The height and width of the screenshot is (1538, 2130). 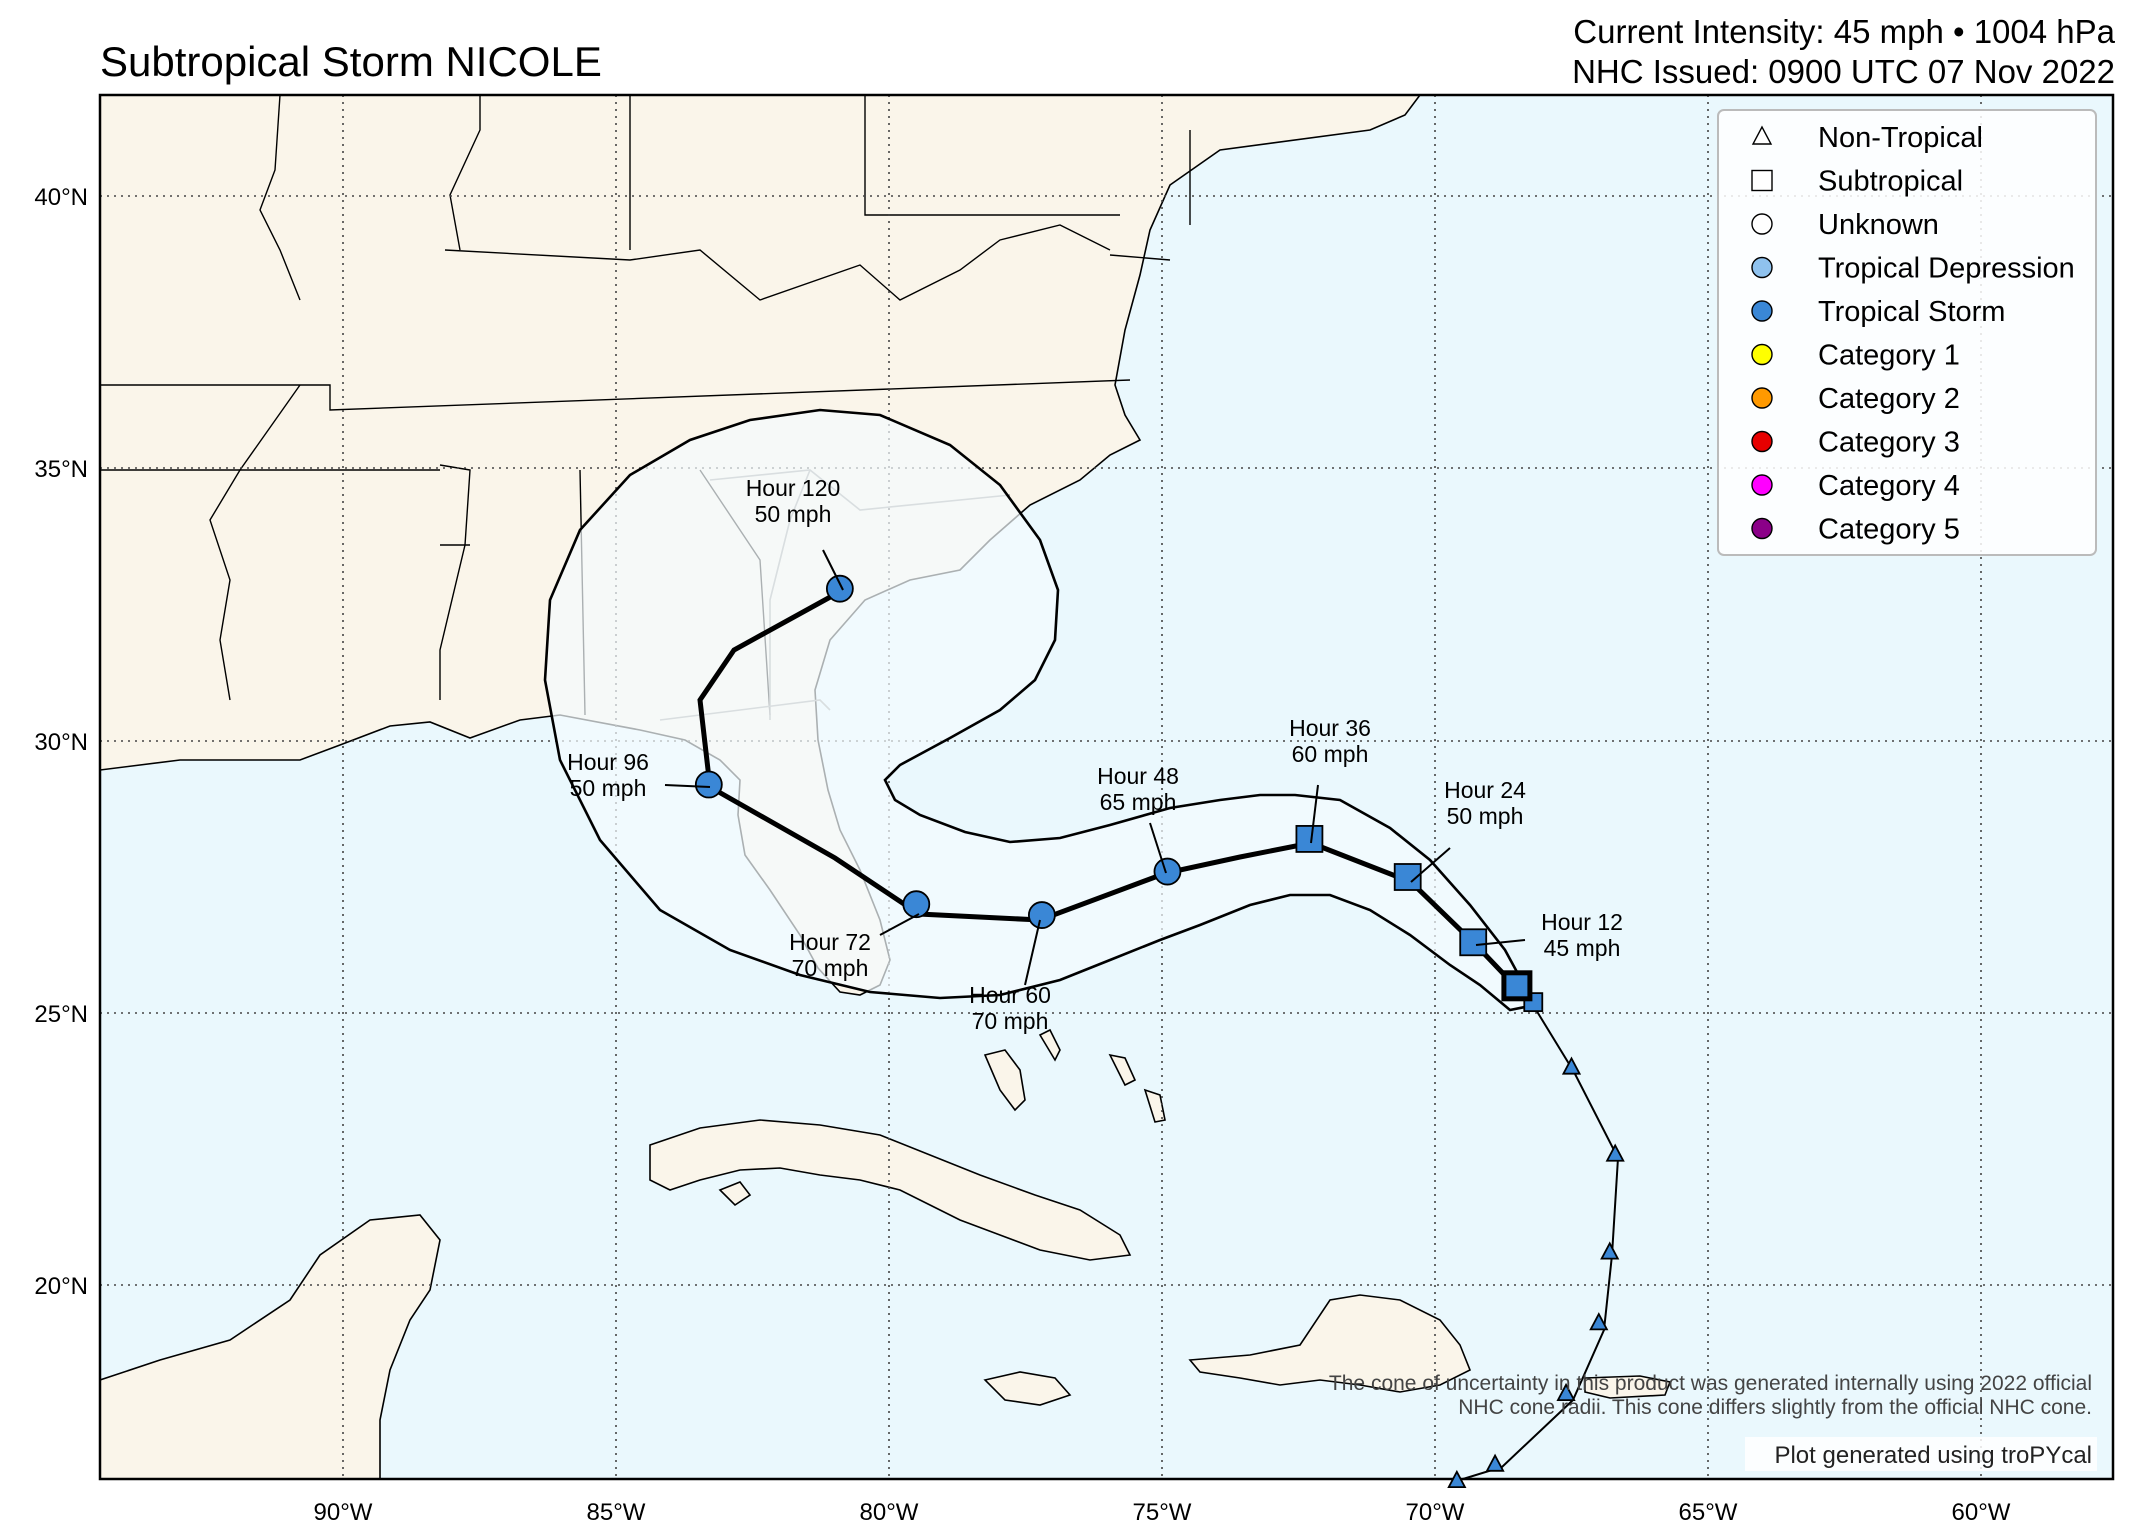 What do you see at coordinates (1582, 922) in the screenshot?
I see `forecast-hour-label: Hour 12` at bounding box center [1582, 922].